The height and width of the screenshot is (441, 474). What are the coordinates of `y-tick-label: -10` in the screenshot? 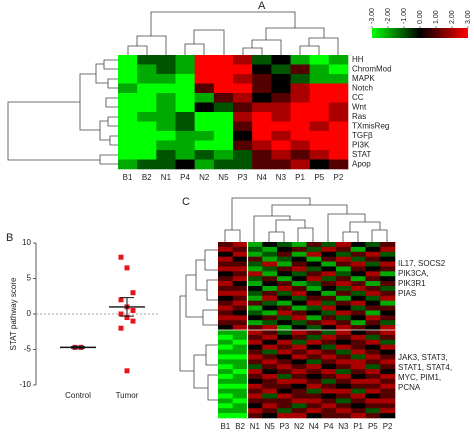 It's located at (25, 384).